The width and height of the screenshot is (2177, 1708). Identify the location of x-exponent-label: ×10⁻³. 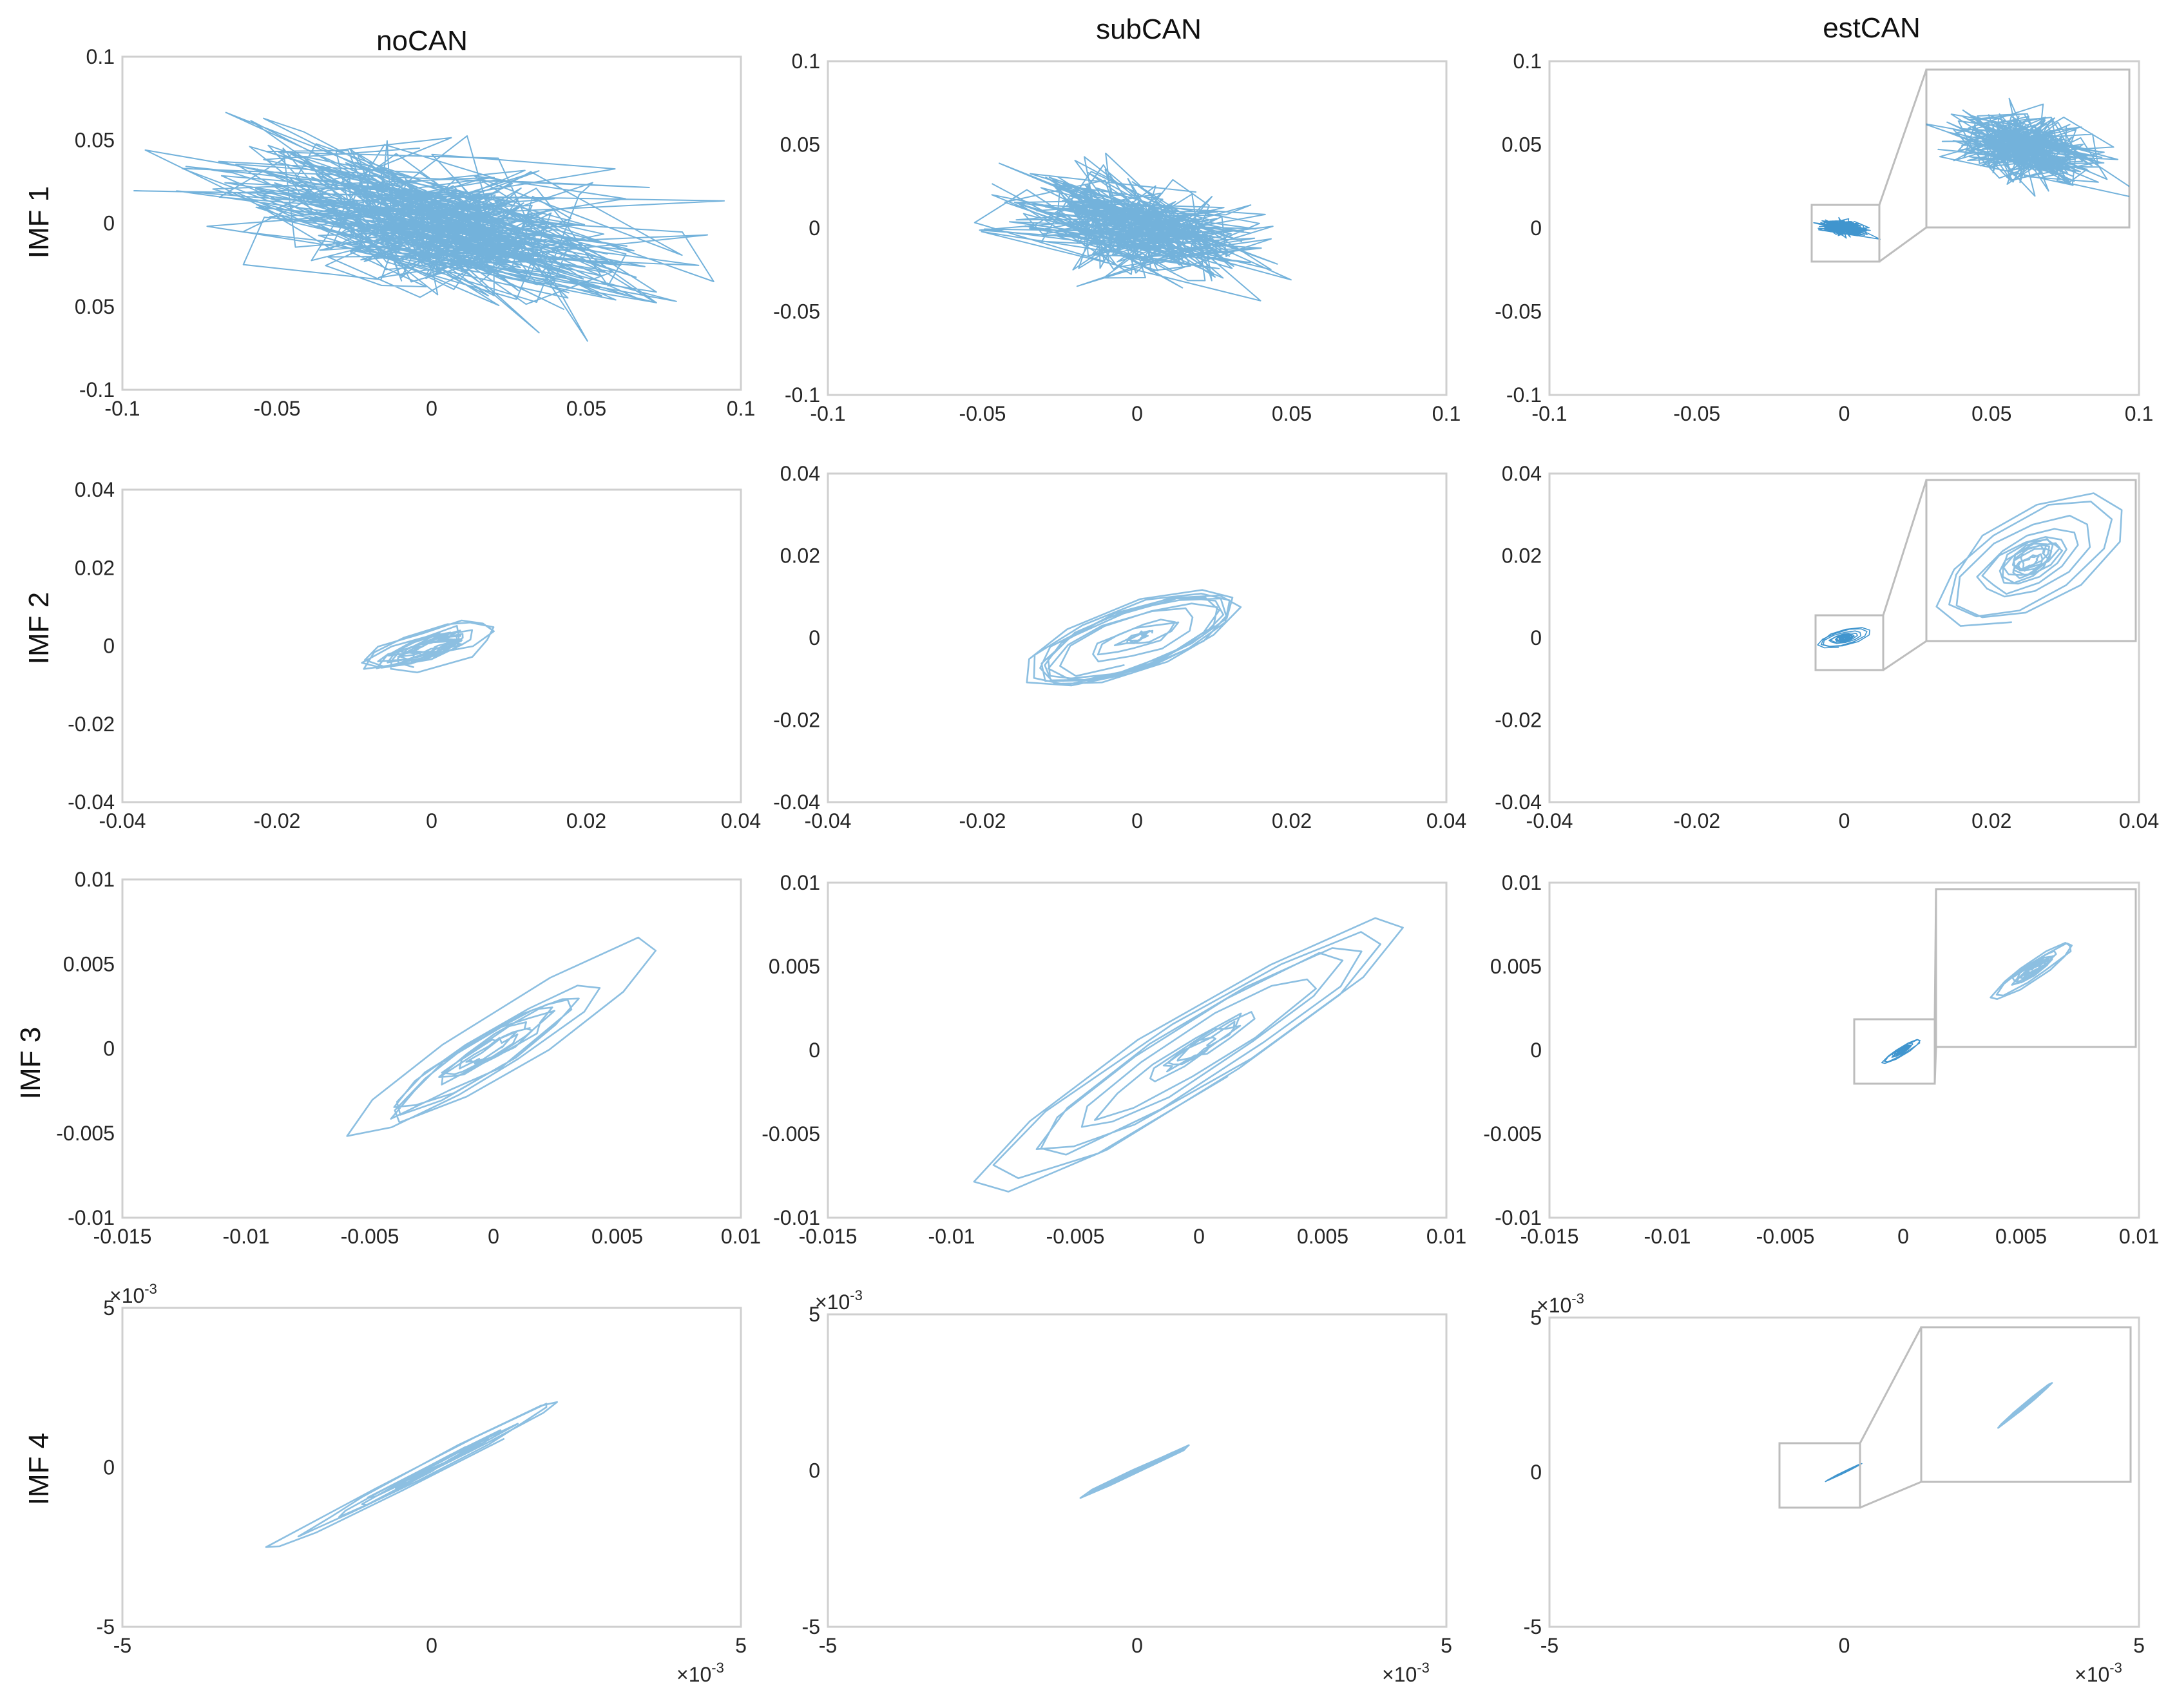
(1406, 1673).